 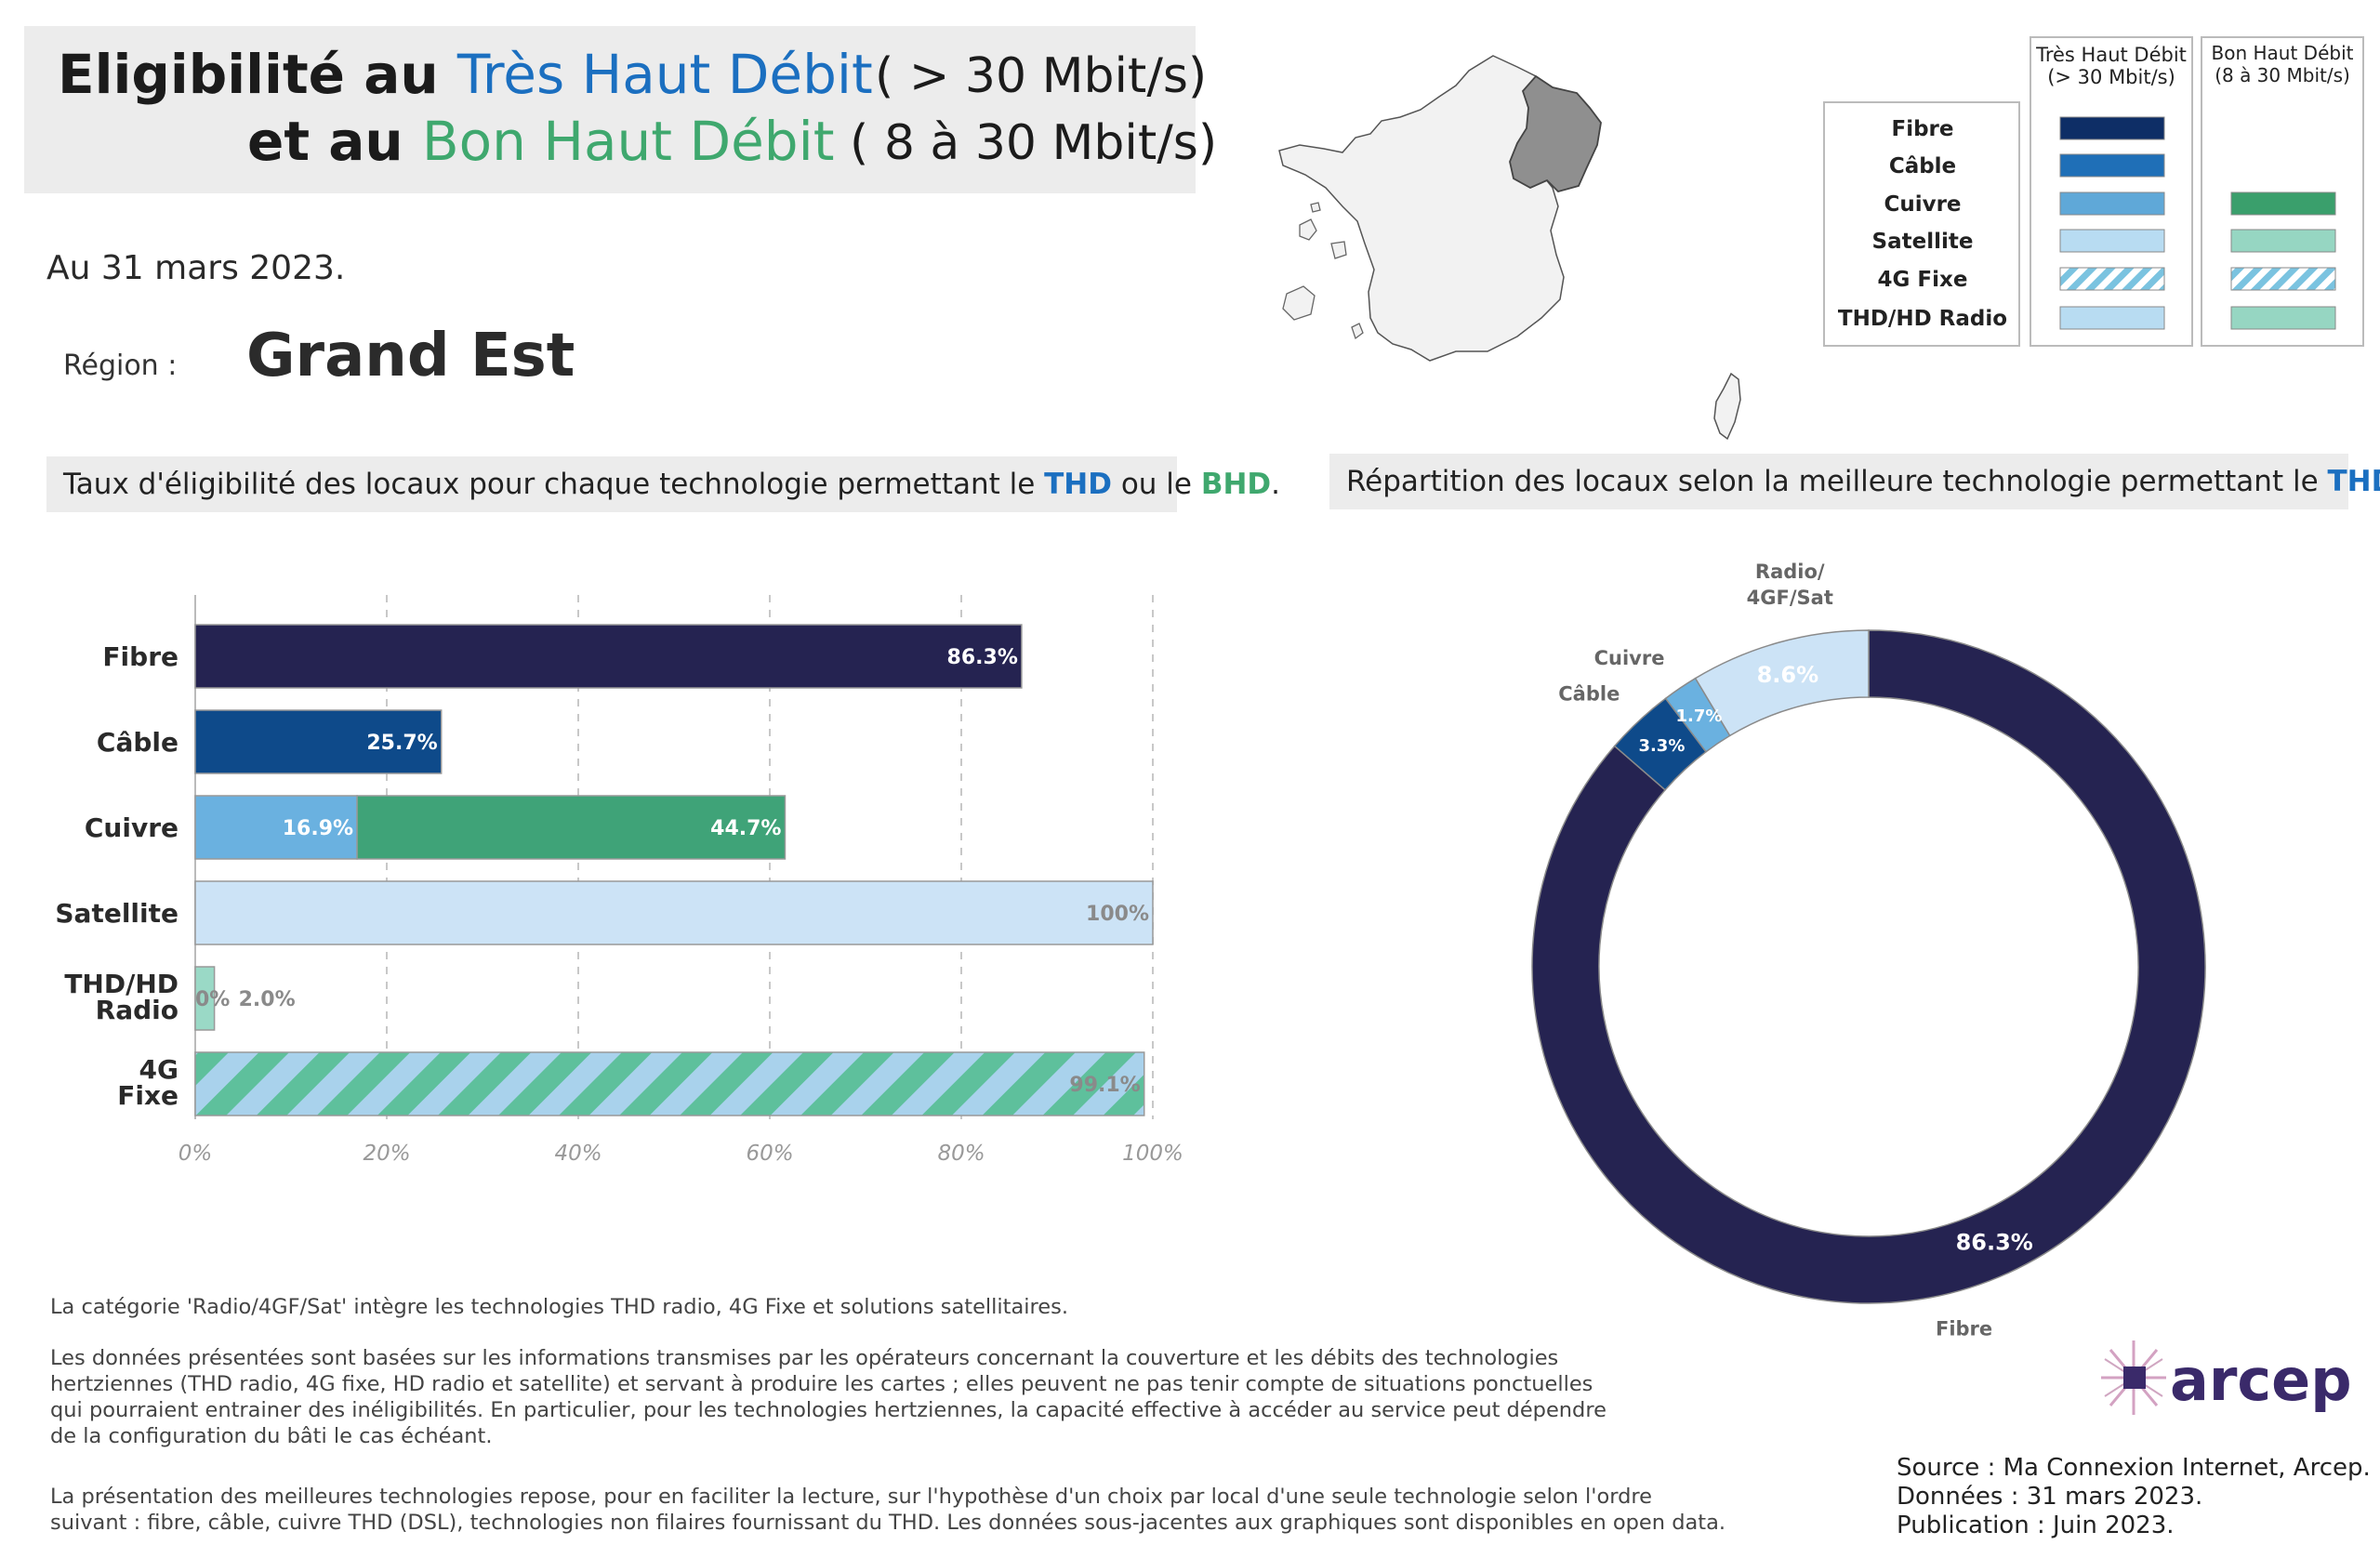 What do you see at coordinates (120, 366) in the screenshot?
I see `region-label: Région :` at bounding box center [120, 366].